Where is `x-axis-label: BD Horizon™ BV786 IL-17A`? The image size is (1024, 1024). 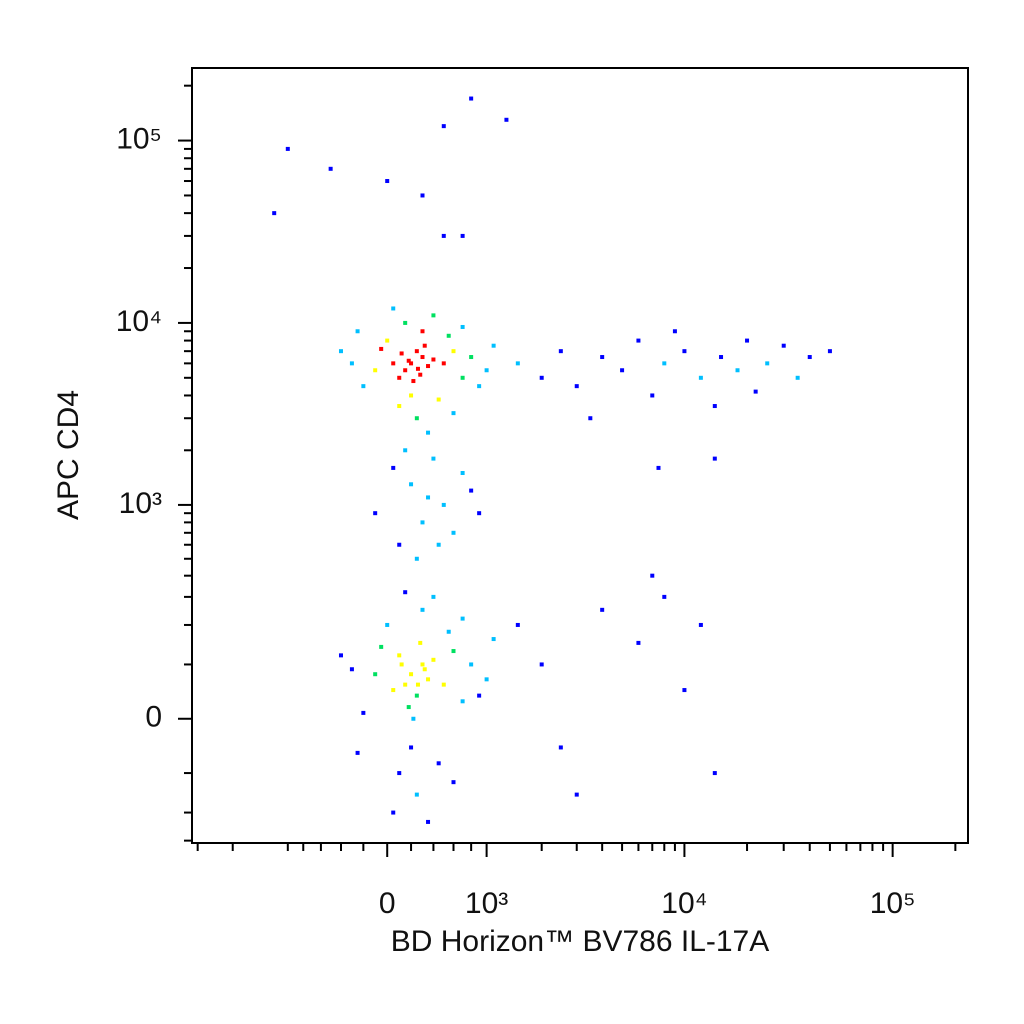 x-axis-label: BD Horizon™ BV786 IL-17A is located at coordinates (580, 941).